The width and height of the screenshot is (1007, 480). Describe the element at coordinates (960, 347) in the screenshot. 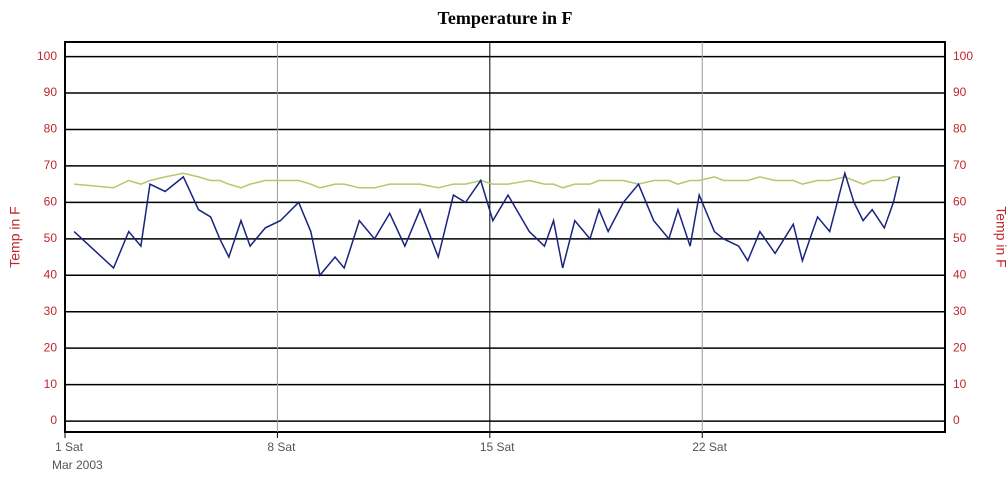

I see `y2-tick-label: 20` at that location.